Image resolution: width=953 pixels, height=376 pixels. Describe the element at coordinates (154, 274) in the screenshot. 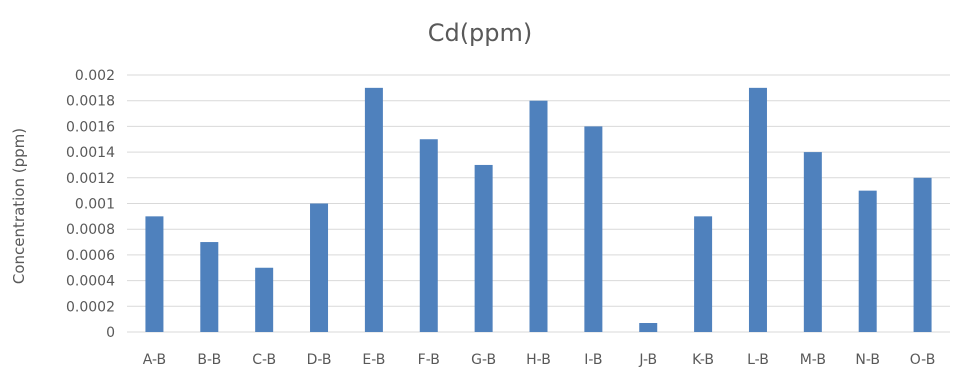

I see `bar-a-b` at that location.